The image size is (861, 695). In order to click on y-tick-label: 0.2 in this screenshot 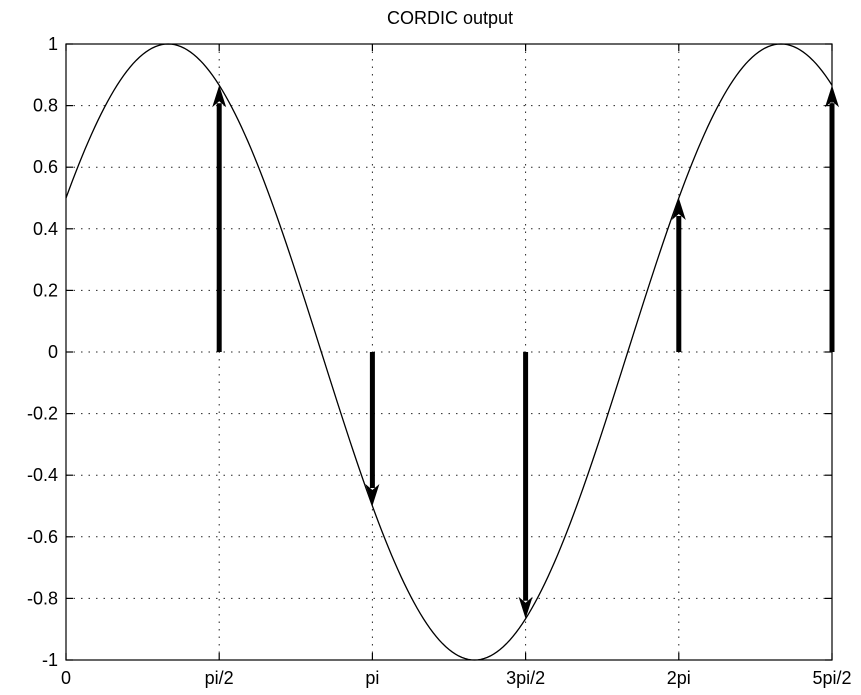, I will do `click(45, 290)`.